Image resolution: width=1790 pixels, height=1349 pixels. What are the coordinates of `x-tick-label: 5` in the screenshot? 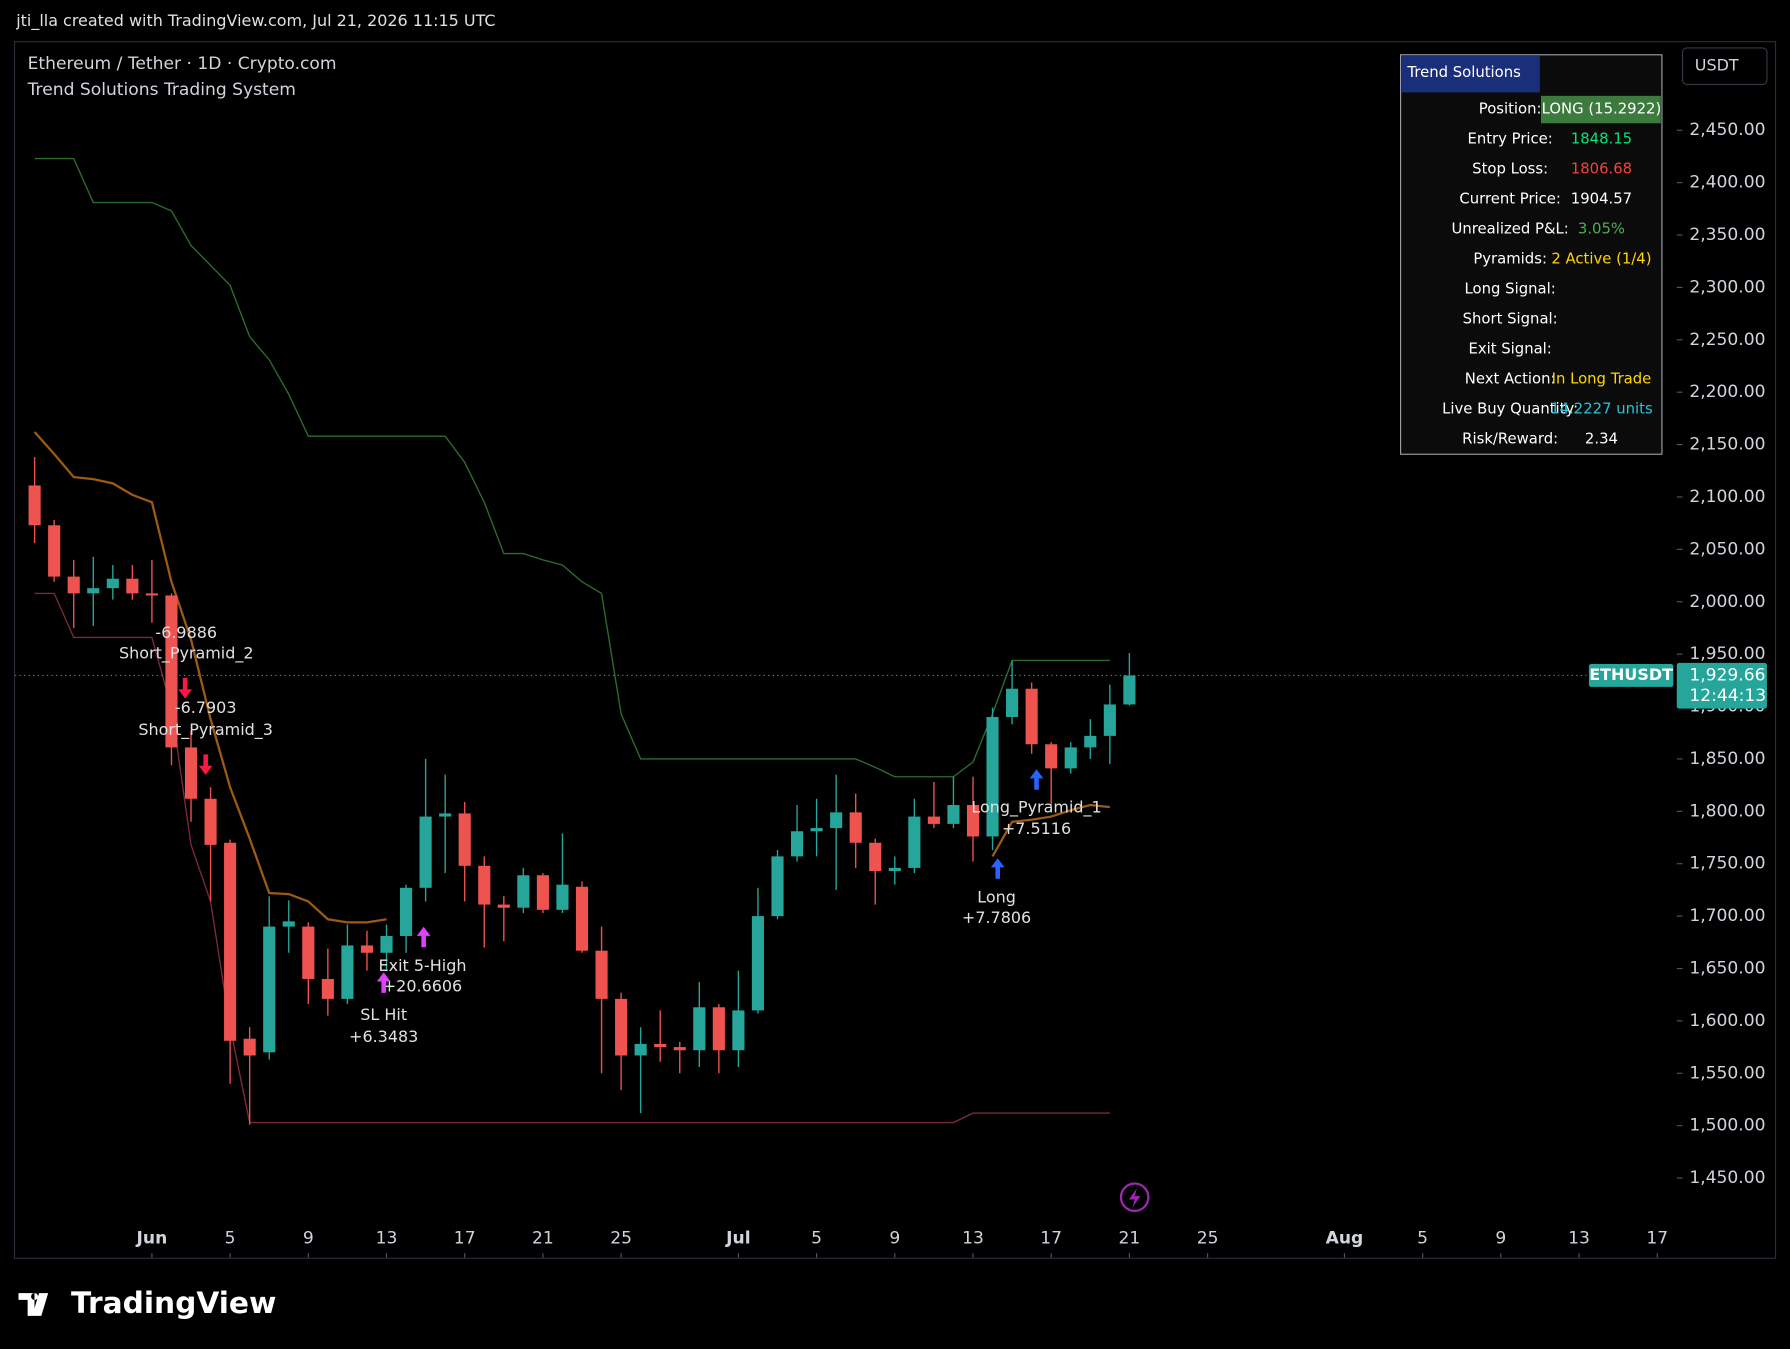 It's located at (230, 1238).